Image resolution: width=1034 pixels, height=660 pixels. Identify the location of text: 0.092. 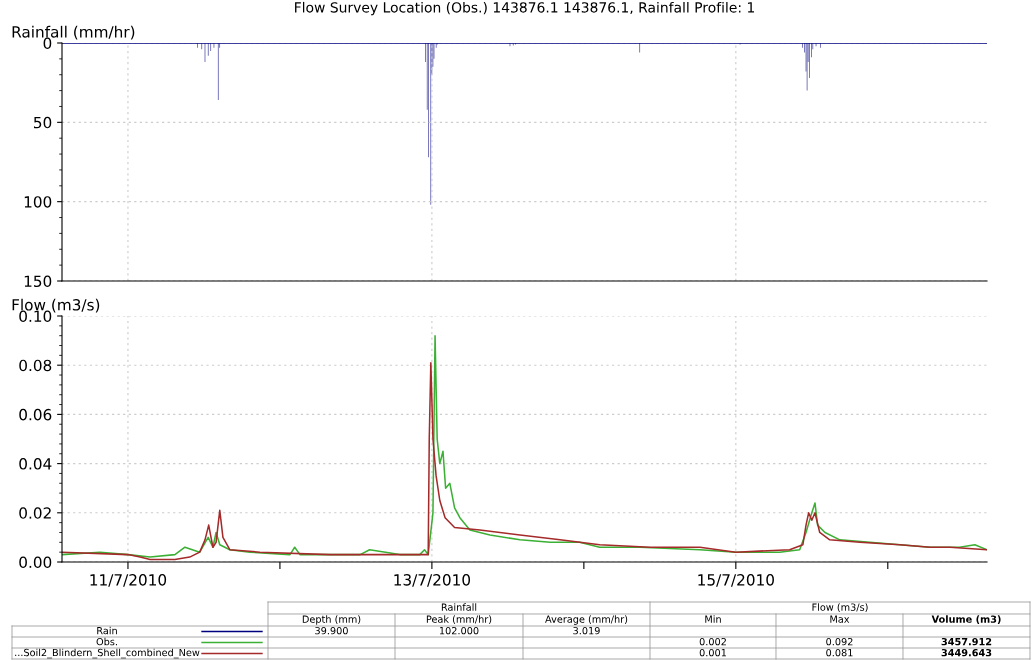
(839, 641).